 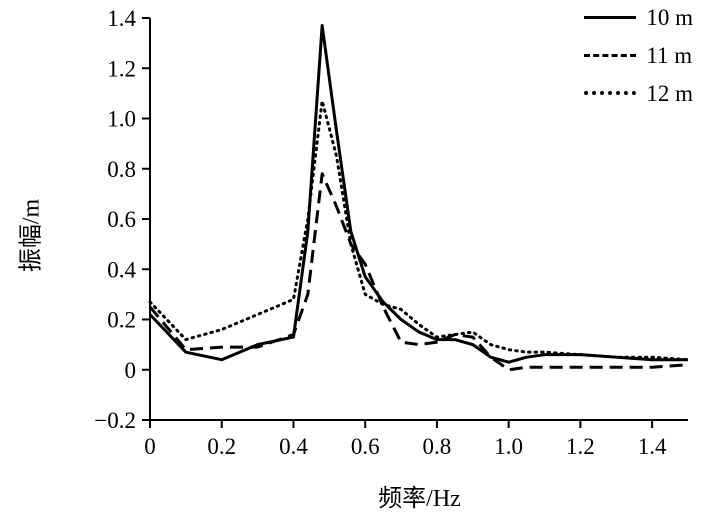 I want to click on y-tick-label: 0.6, so click(x=121, y=219).